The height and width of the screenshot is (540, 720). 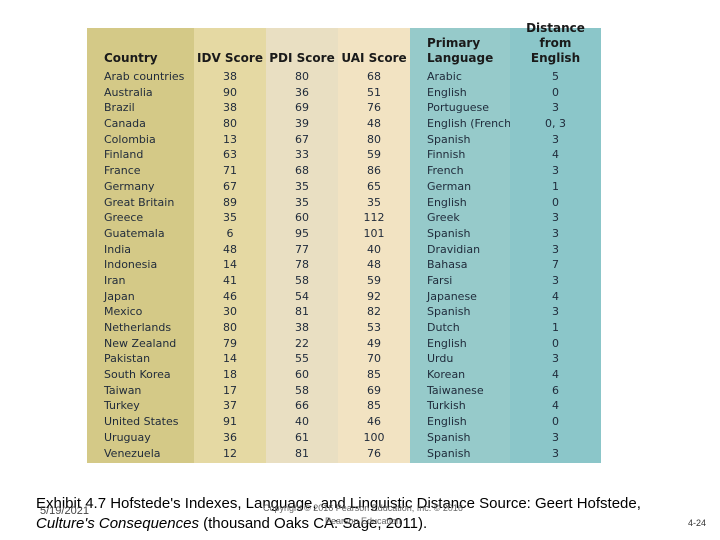 I want to click on table-cell: 95, so click(x=302, y=233).